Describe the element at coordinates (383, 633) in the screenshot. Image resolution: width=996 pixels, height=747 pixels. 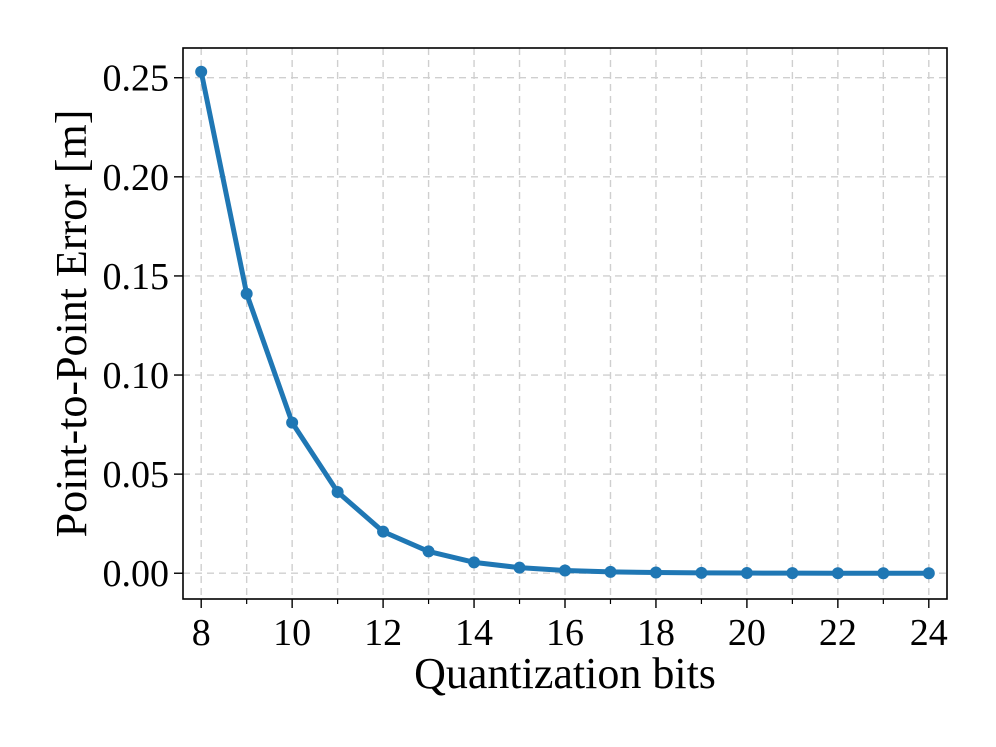
I see `x-tick-label: 12` at that location.